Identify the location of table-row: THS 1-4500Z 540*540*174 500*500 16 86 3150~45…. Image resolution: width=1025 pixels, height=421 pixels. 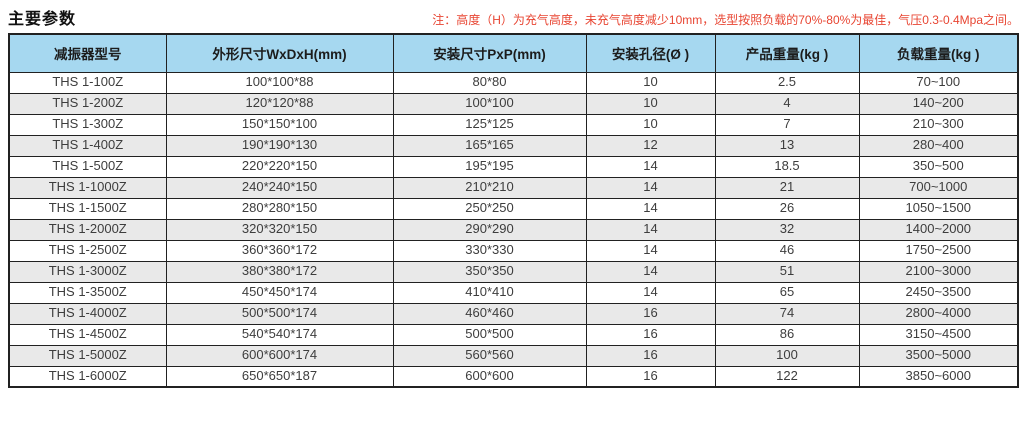
(513, 334).